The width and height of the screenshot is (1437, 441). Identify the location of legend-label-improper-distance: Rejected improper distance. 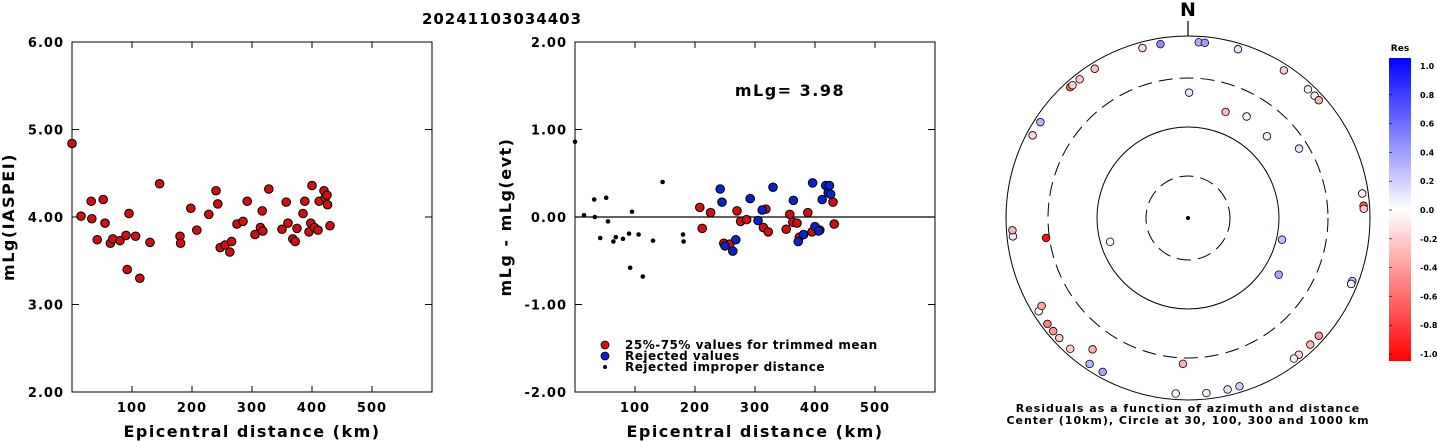
(725, 367).